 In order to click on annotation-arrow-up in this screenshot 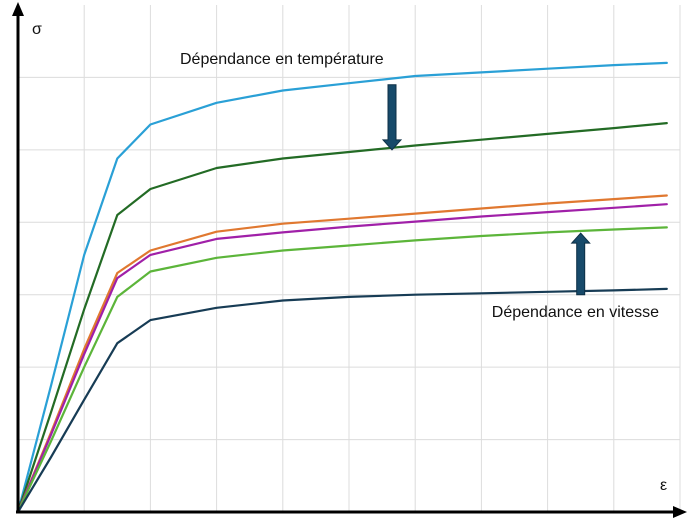, I will do `click(580, 264)`.